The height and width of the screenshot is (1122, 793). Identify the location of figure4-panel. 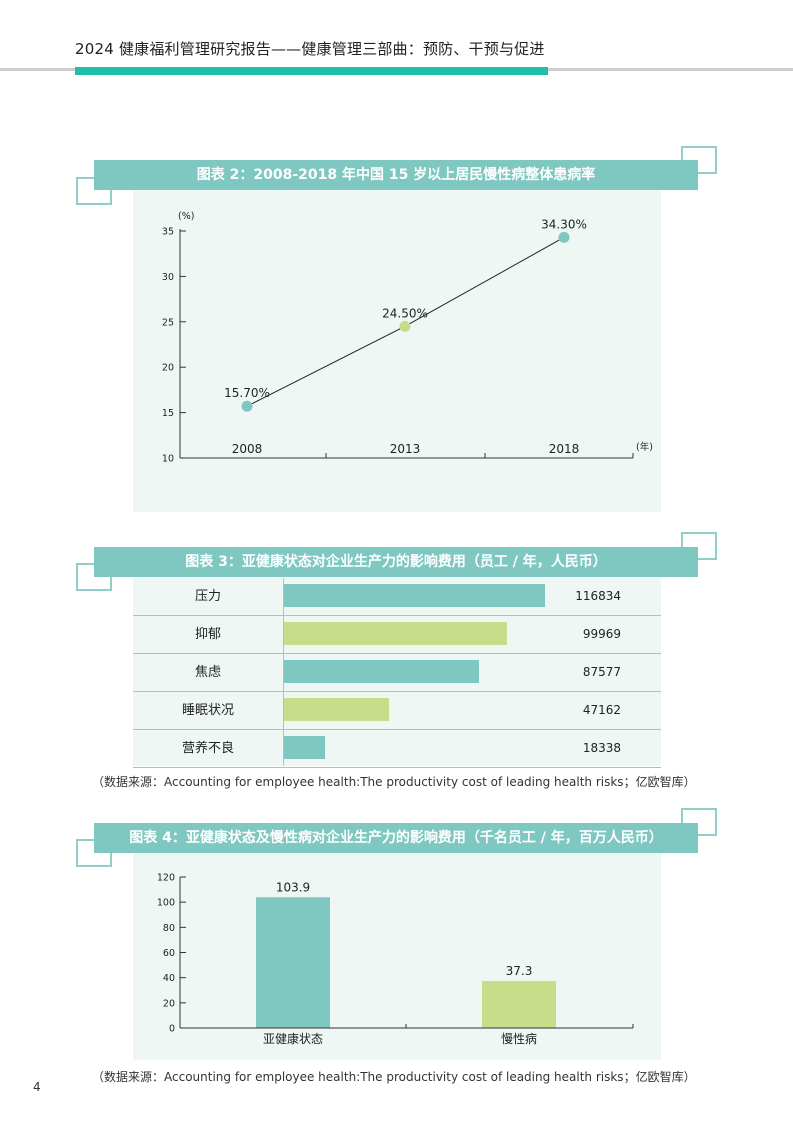
(397, 955).